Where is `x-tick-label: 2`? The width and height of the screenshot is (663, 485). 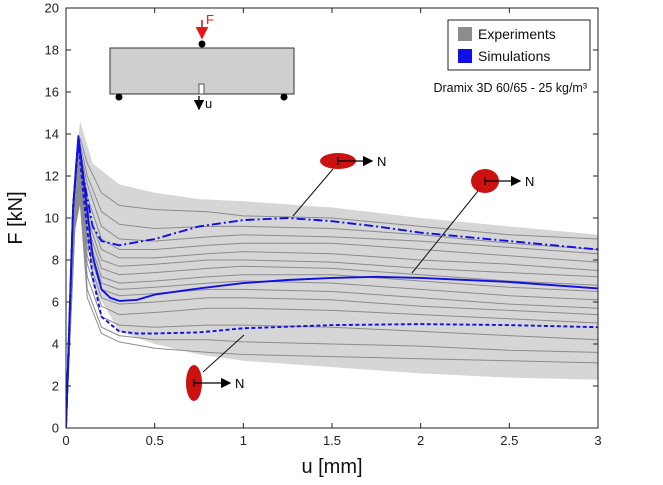 x-tick-label: 2 is located at coordinates (420, 440).